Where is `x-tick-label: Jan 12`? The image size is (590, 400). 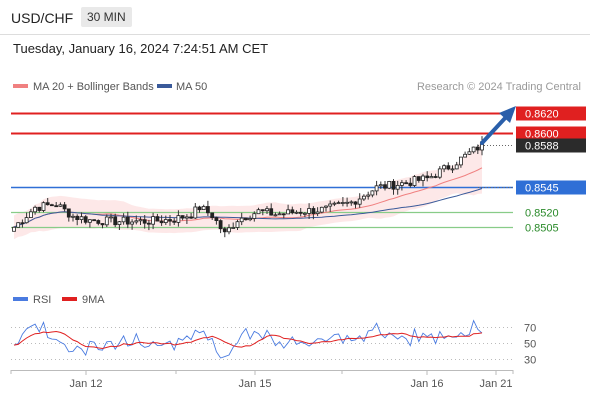
x-tick-label: Jan 12 is located at coordinates (85, 384).